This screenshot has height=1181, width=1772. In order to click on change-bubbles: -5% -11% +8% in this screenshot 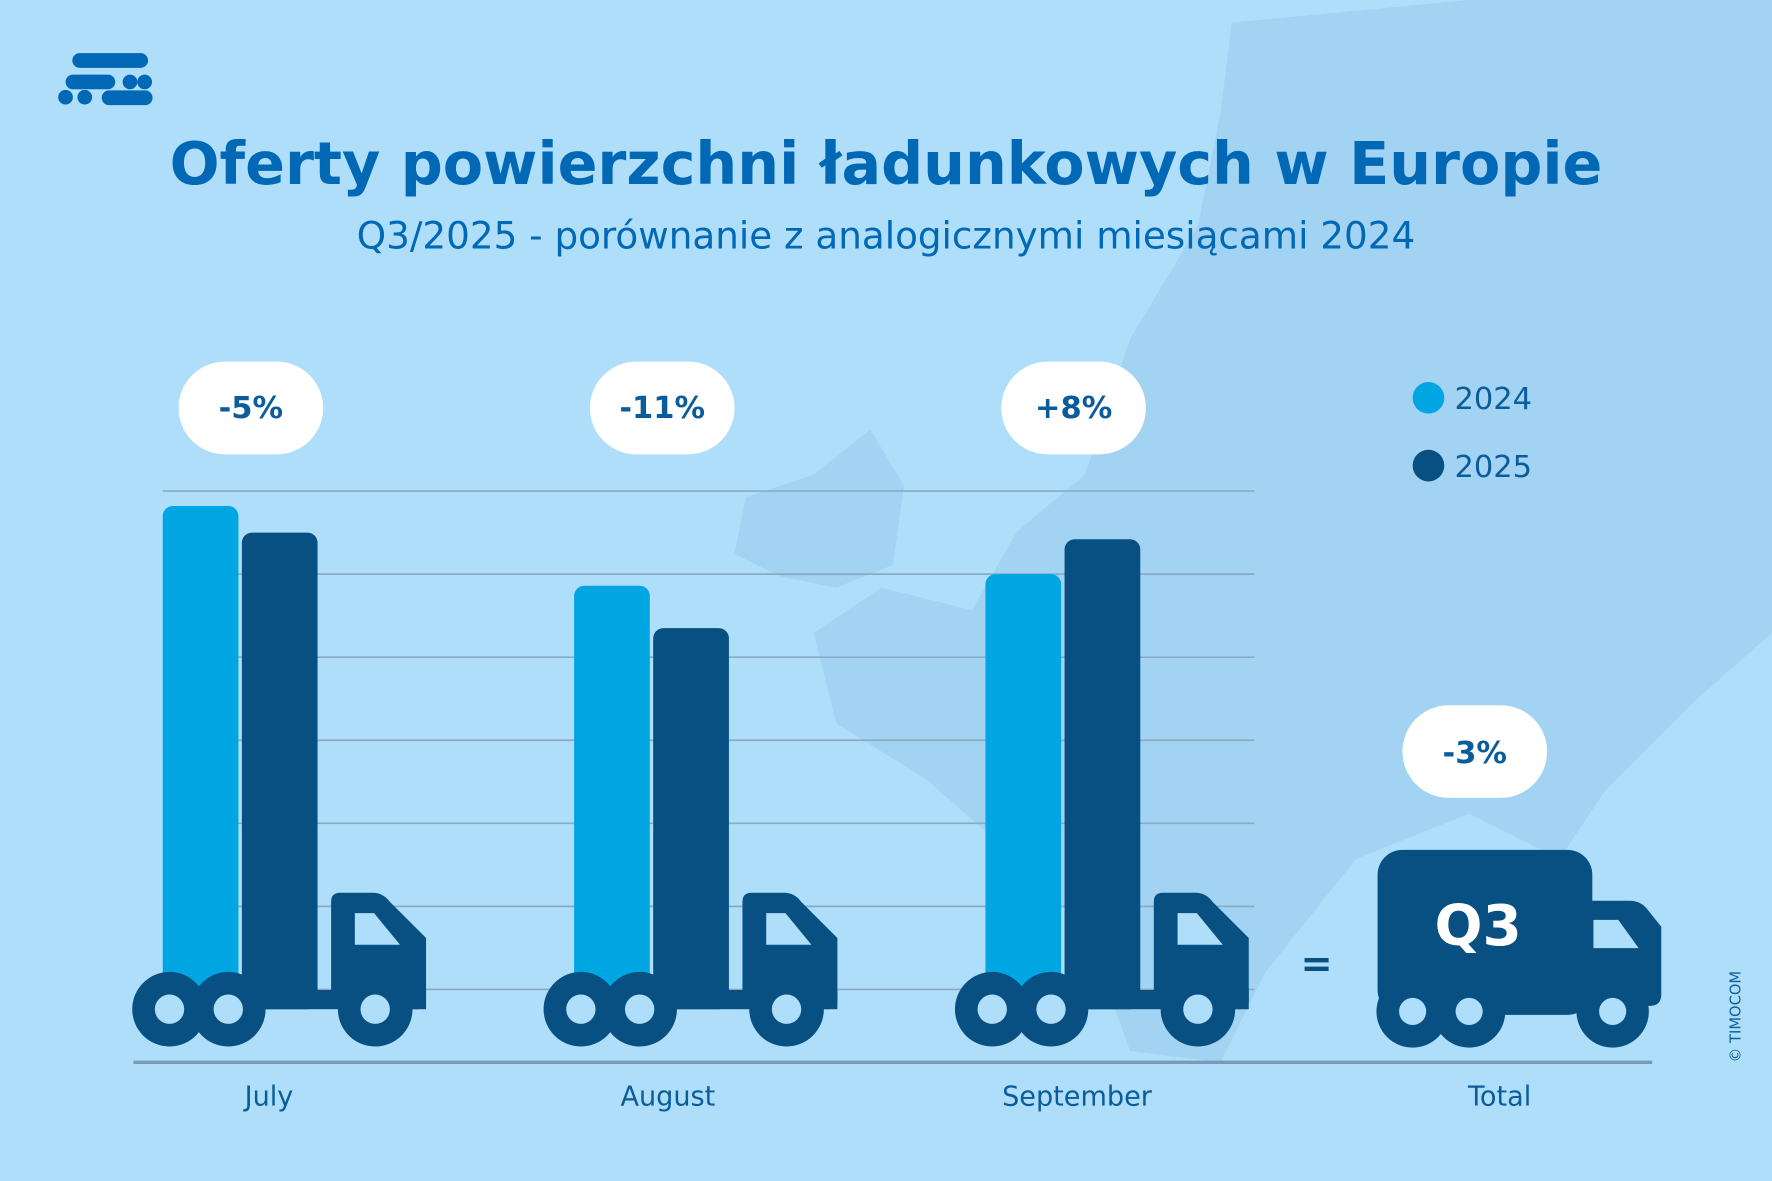, I will do `click(662, 408)`.